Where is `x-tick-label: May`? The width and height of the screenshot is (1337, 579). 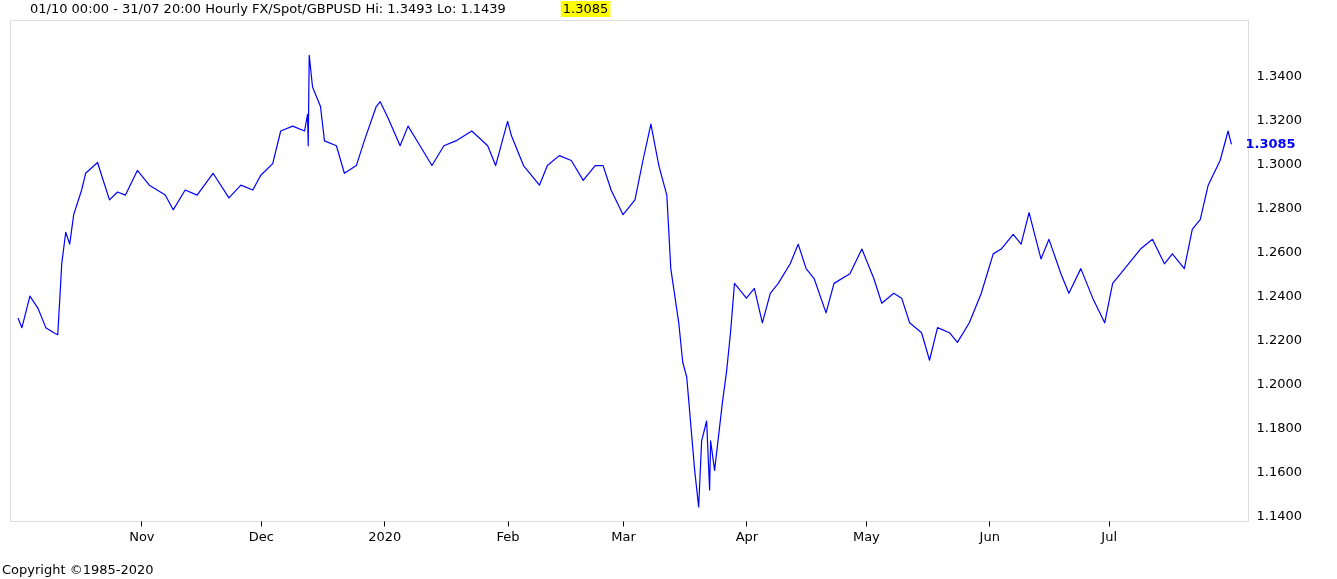 x-tick-label: May is located at coordinates (866, 536).